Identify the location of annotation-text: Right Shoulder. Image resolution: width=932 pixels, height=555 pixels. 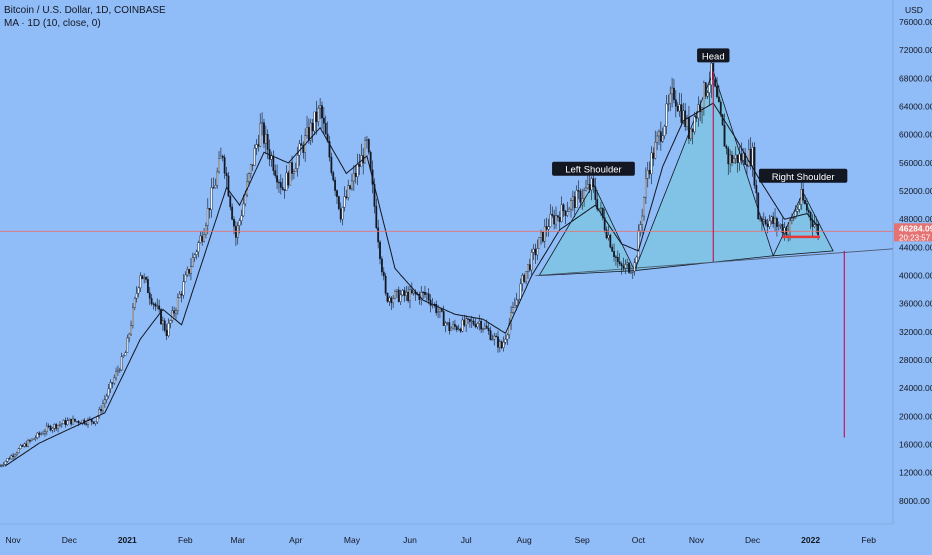
(803, 177).